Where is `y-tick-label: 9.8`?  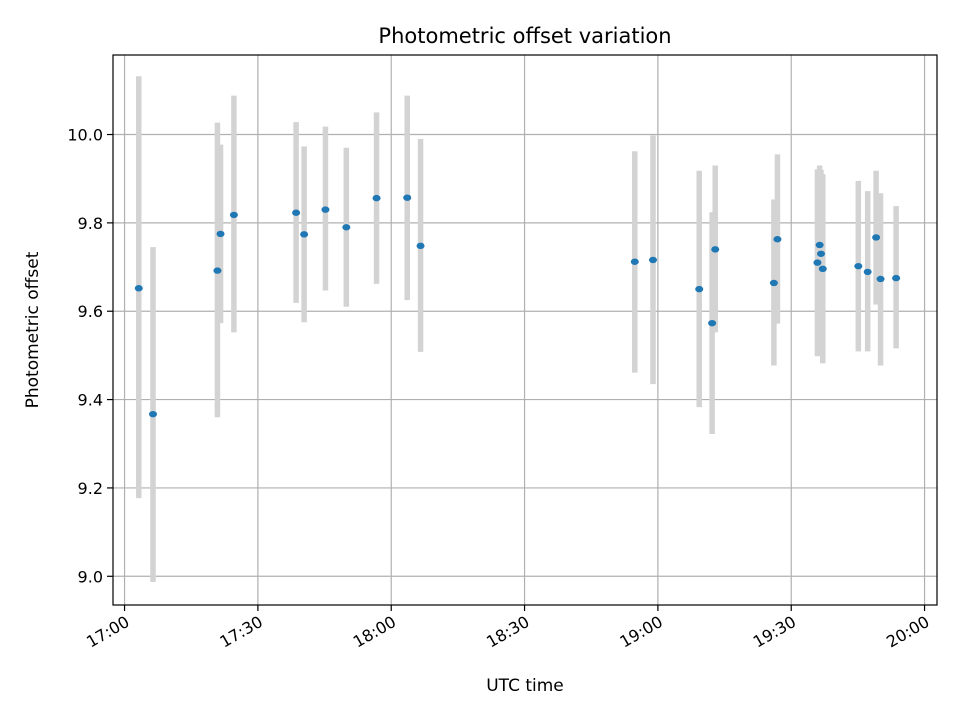 y-tick-label: 9.8 is located at coordinates (90, 223).